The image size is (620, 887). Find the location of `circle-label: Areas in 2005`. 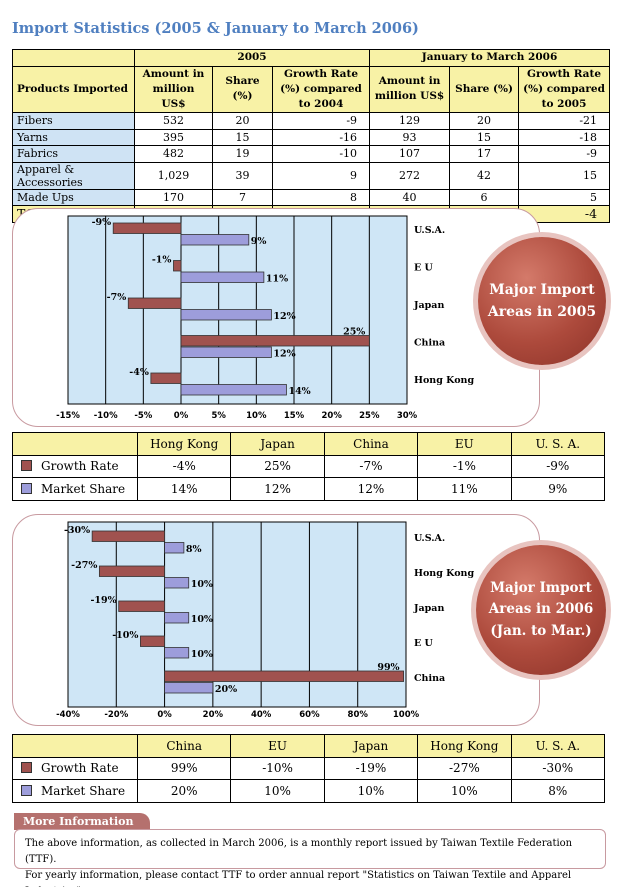

circle-label: Areas in 2005 is located at coordinates (542, 312).